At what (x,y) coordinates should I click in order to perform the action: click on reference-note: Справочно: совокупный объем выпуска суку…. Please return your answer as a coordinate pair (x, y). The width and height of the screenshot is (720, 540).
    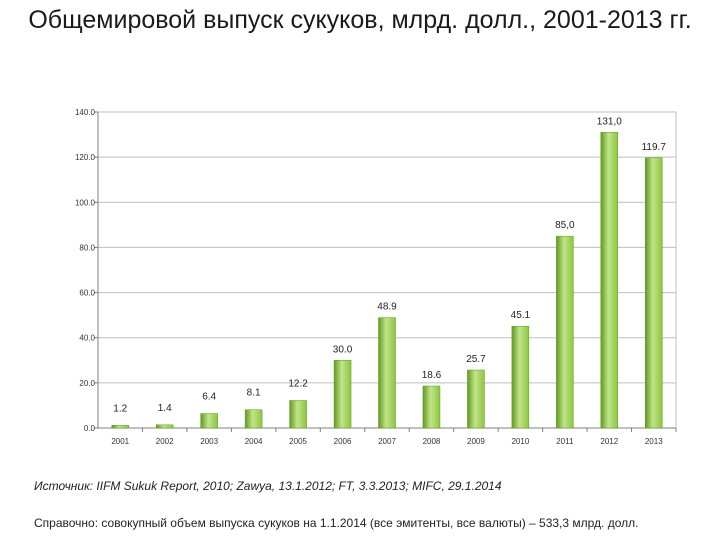
    Looking at the image, I should click on (336, 523).